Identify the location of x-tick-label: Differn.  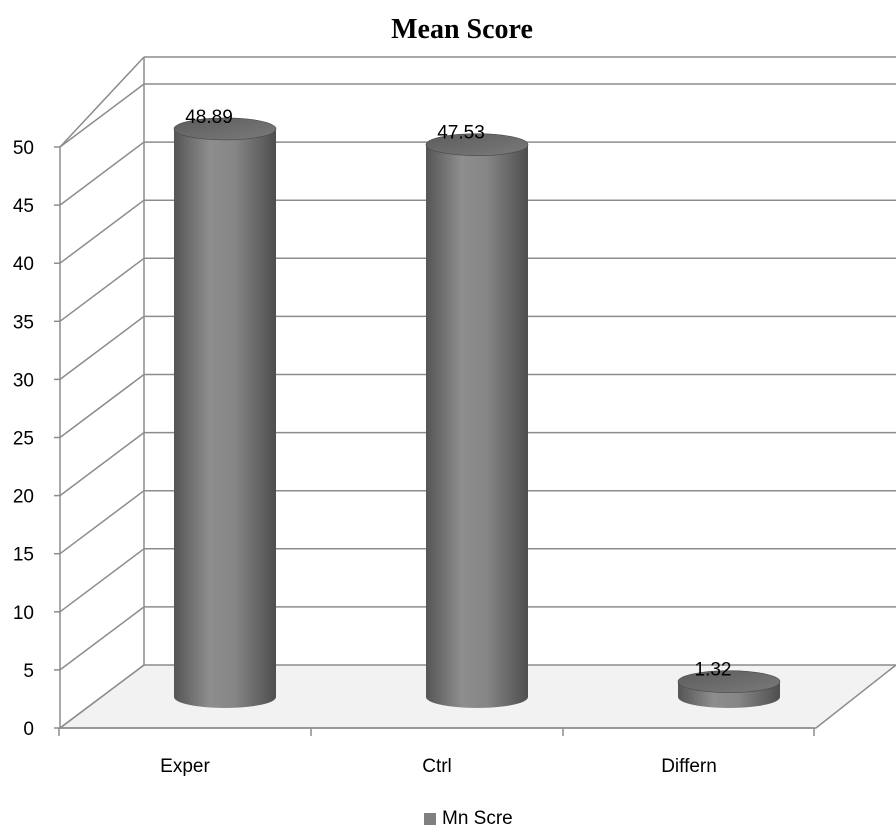
(689, 766).